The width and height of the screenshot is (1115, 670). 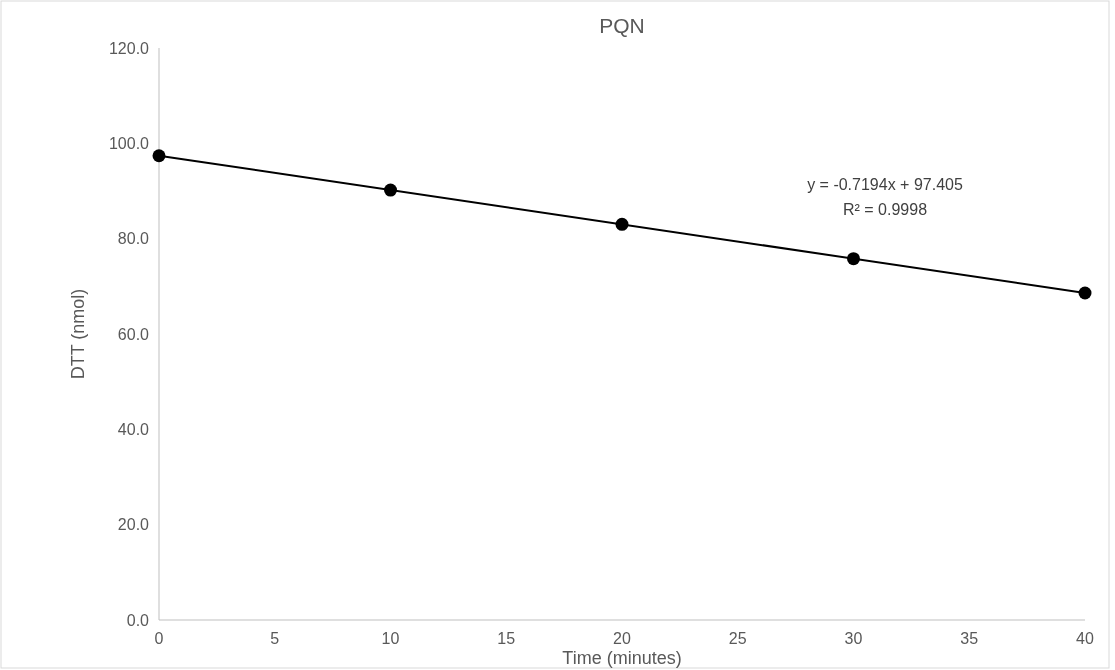 What do you see at coordinates (622, 25) in the screenshot?
I see `chart-title: PQN` at bounding box center [622, 25].